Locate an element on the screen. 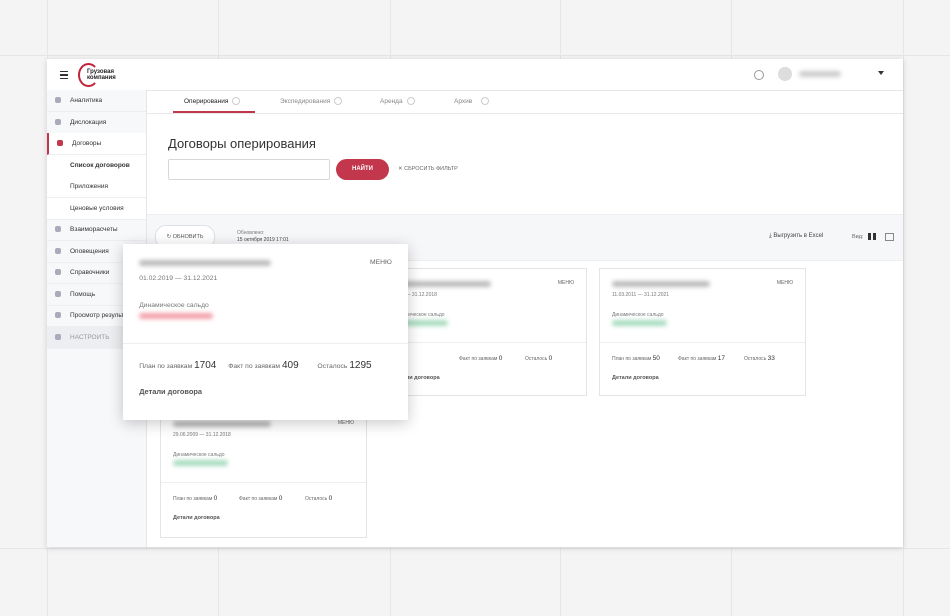 This screenshot has height=616, width=950. menu-icon is located at coordinates (64, 75).